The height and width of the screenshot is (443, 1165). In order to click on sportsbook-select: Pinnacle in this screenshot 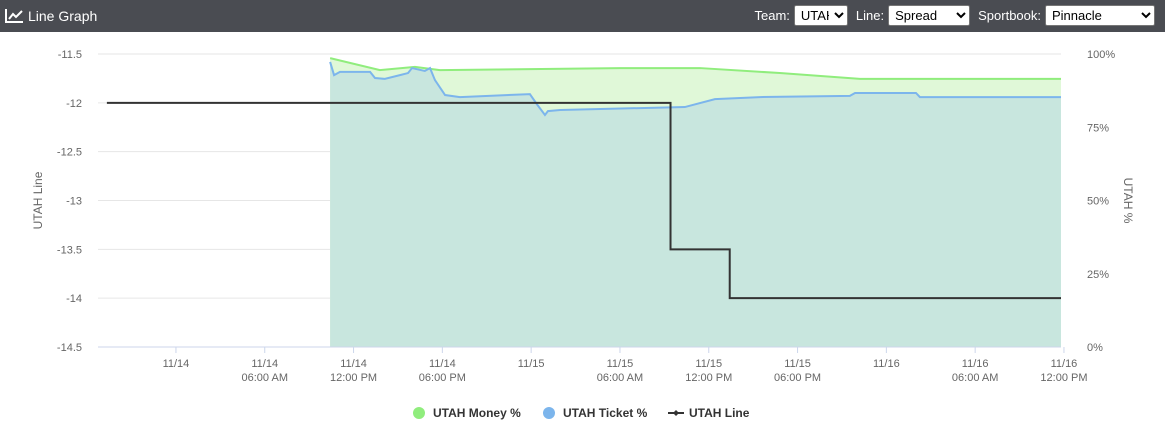, I will do `click(1100, 15)`.